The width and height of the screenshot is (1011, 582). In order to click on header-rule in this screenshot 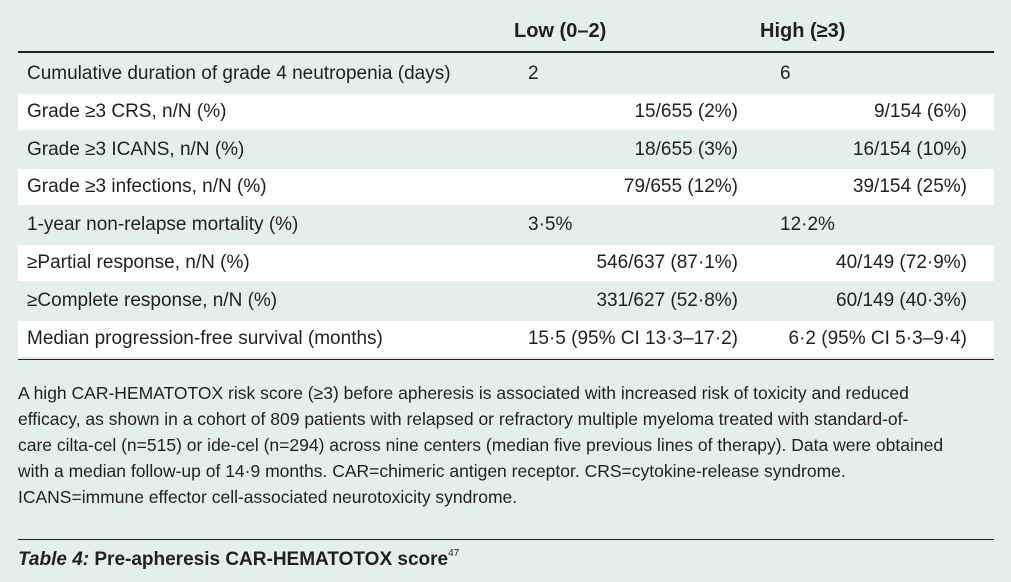, I will do `click(506, 52)`.